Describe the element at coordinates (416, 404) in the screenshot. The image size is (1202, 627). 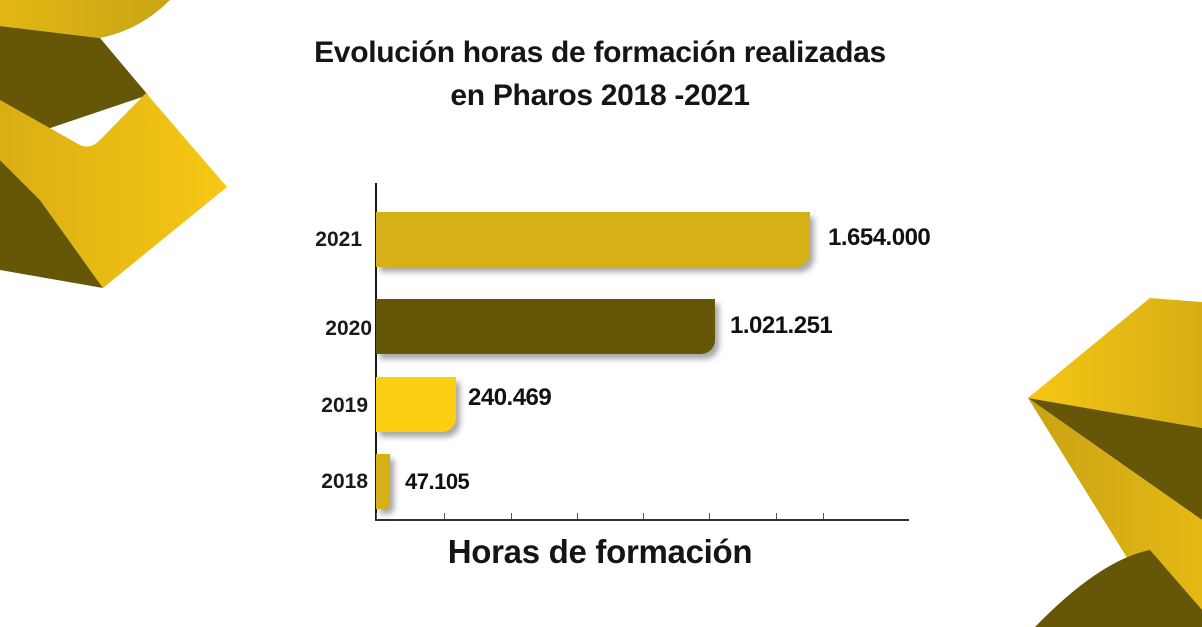
I see `bar-2019` at that location.